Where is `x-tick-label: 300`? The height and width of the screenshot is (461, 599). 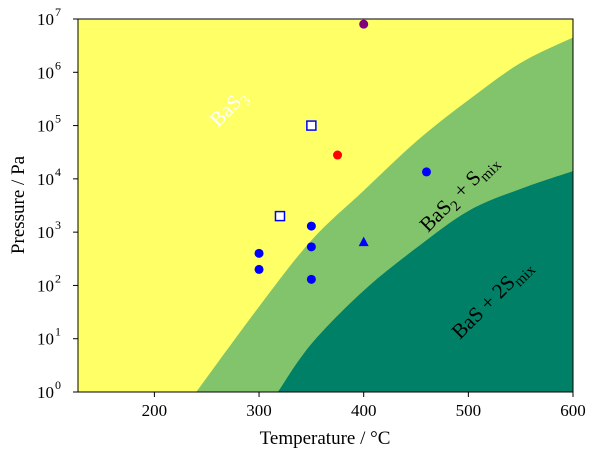 x-tick-label: 300 is located at coordinates (259, 410).